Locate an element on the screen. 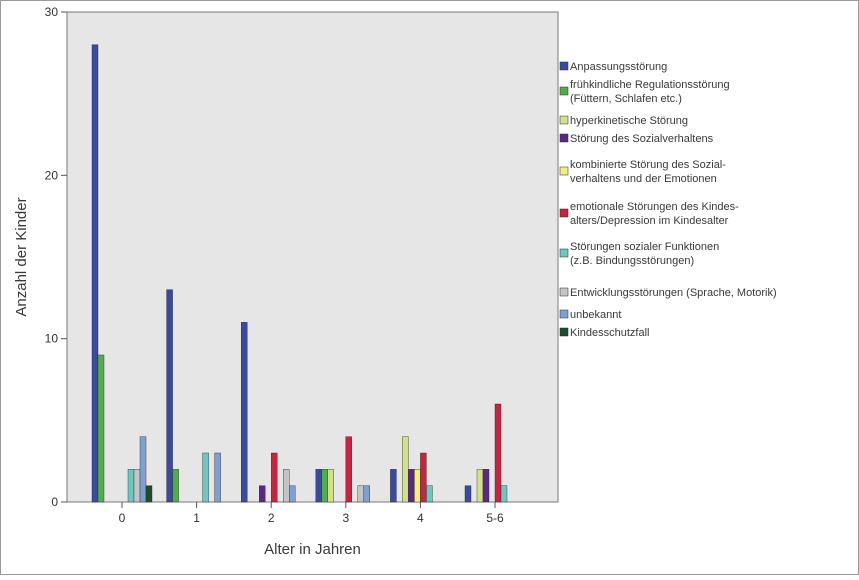 The image size is (859, 580). legend-entry: Kindesschutzfall is located at coordinates (610, 333).